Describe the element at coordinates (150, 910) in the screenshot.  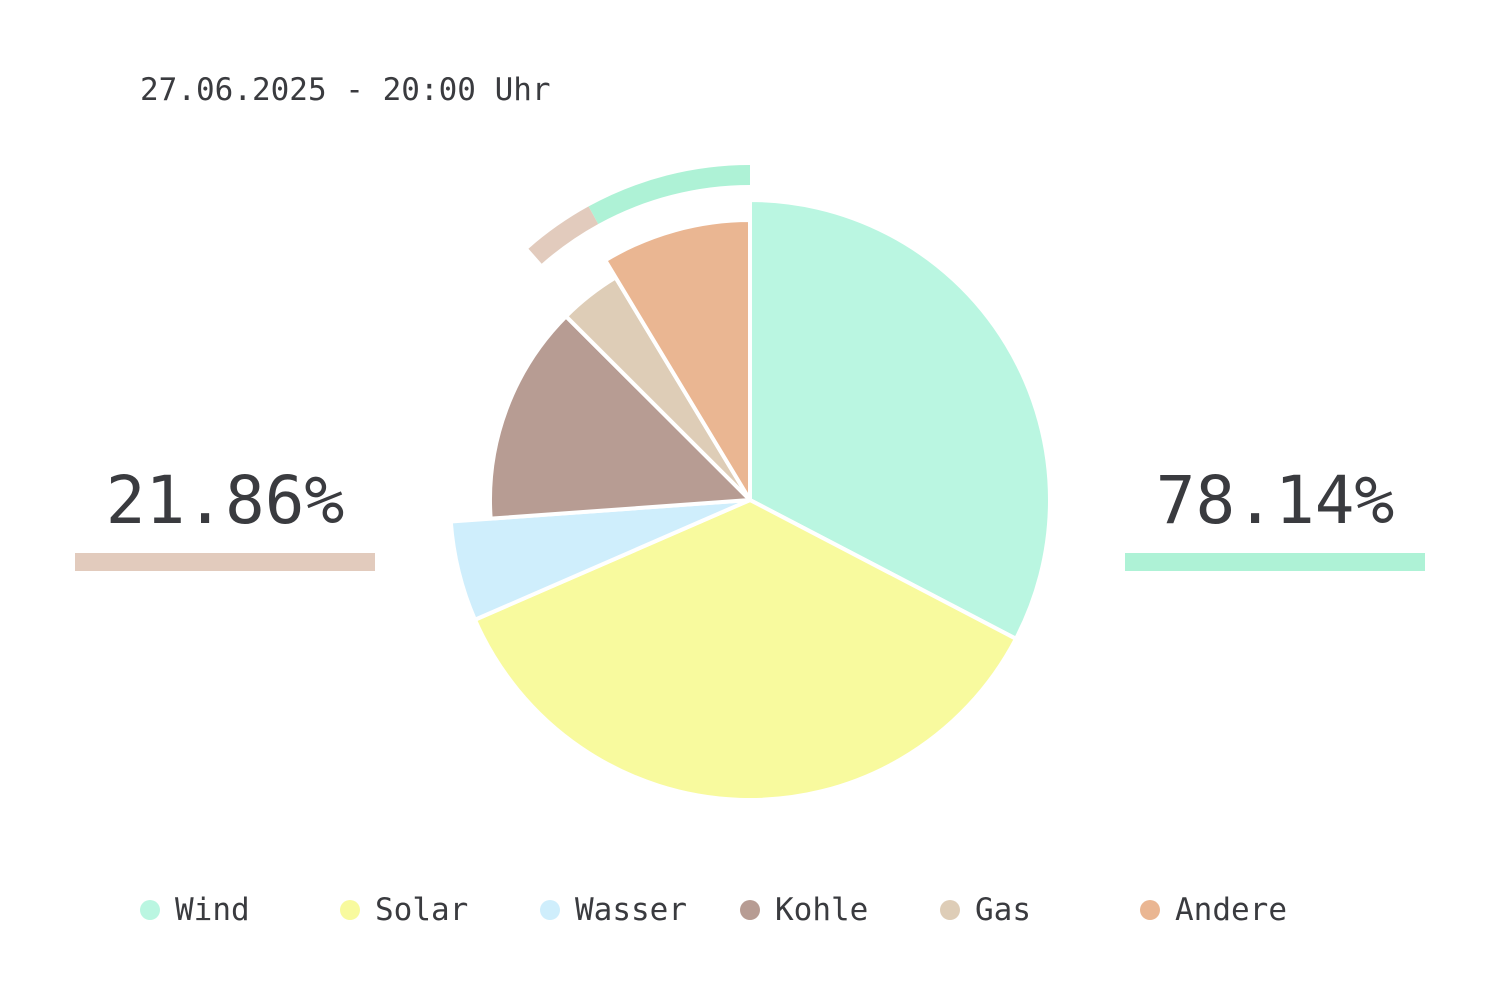
I see `legend-swatch-wind` at that location.